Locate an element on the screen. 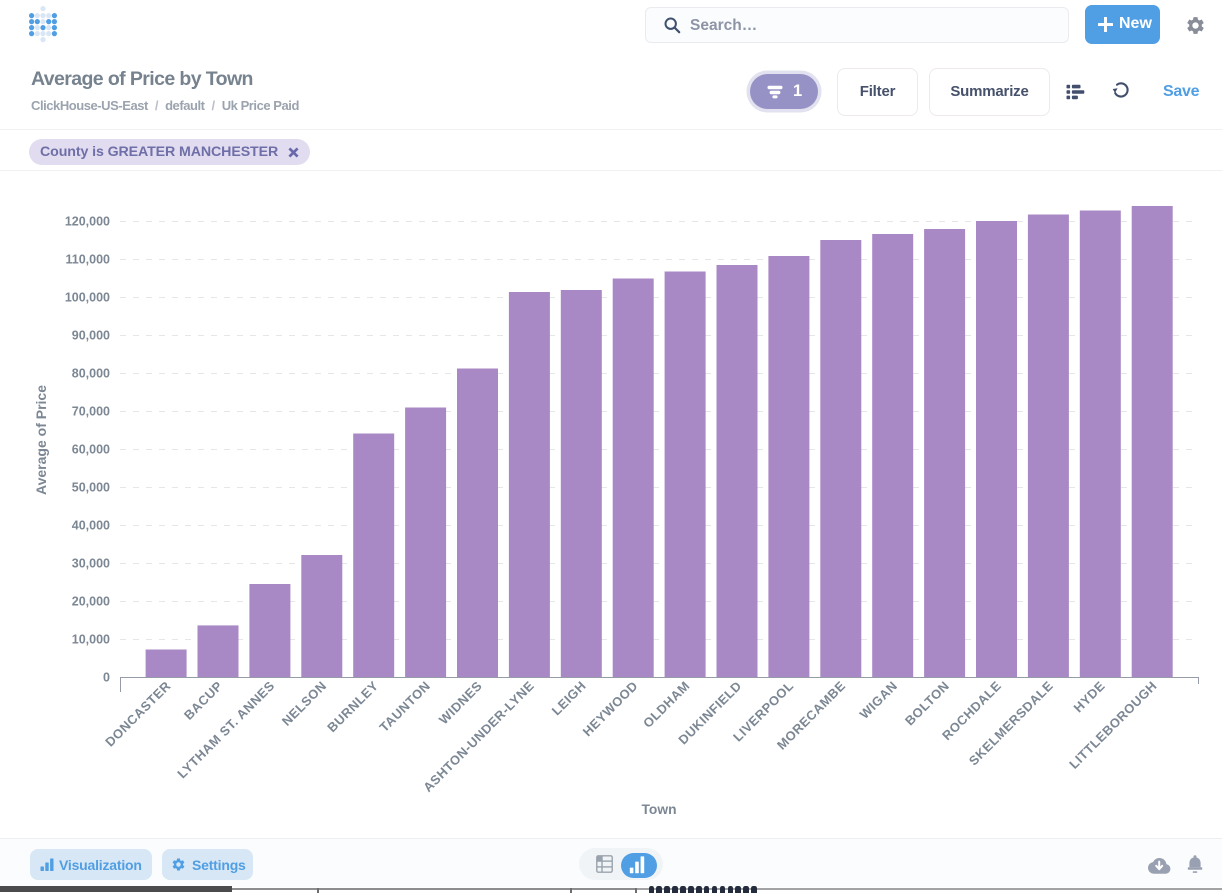 The image size is (1222, 893). svg-text: 100,000 is located at coordinates (87, 297).